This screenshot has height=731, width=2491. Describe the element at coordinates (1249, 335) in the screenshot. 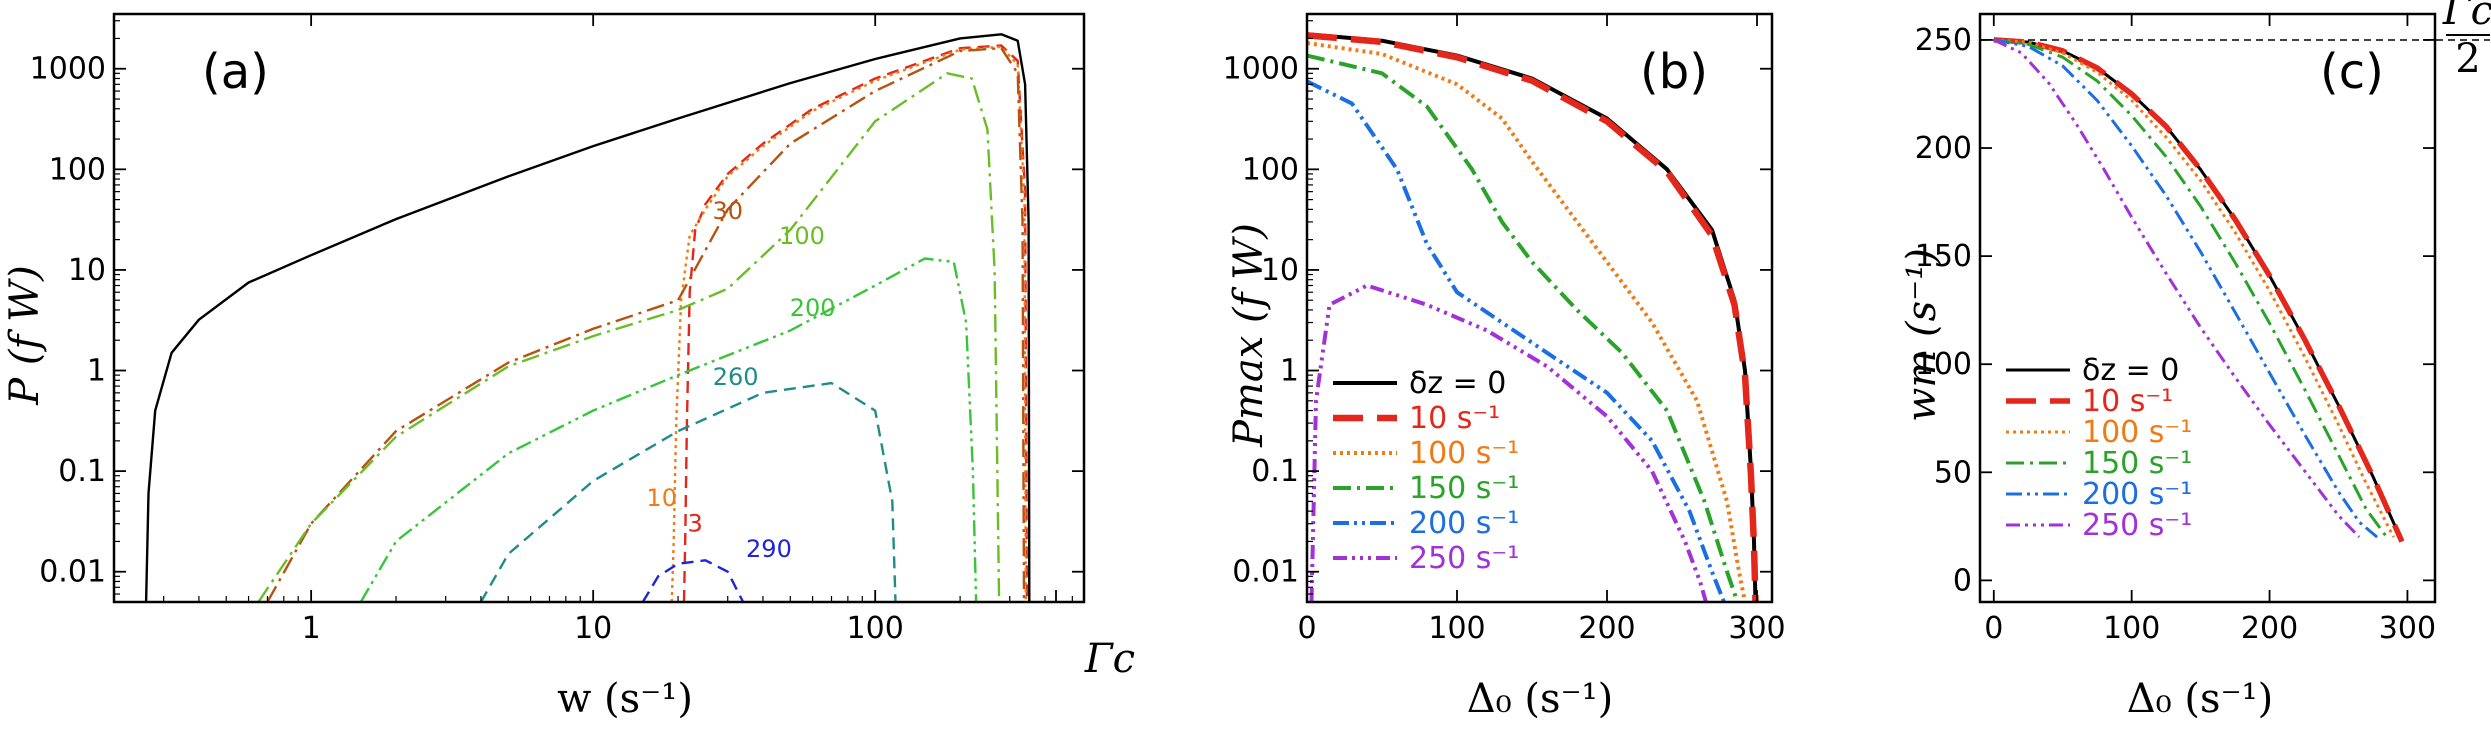

I see `panel-b-ylabel: Pmax (f W)` at that location.